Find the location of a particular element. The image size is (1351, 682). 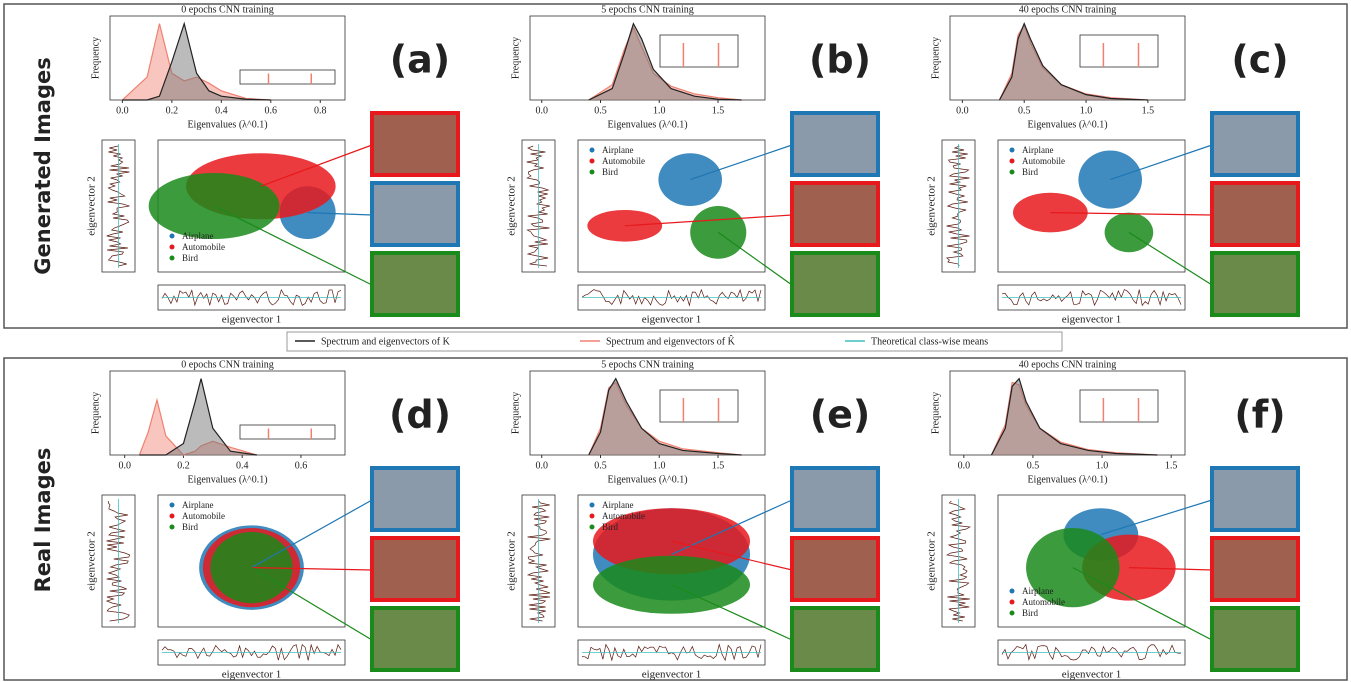

x-tick-label: 0.8 is located at coordinates (320, 110).